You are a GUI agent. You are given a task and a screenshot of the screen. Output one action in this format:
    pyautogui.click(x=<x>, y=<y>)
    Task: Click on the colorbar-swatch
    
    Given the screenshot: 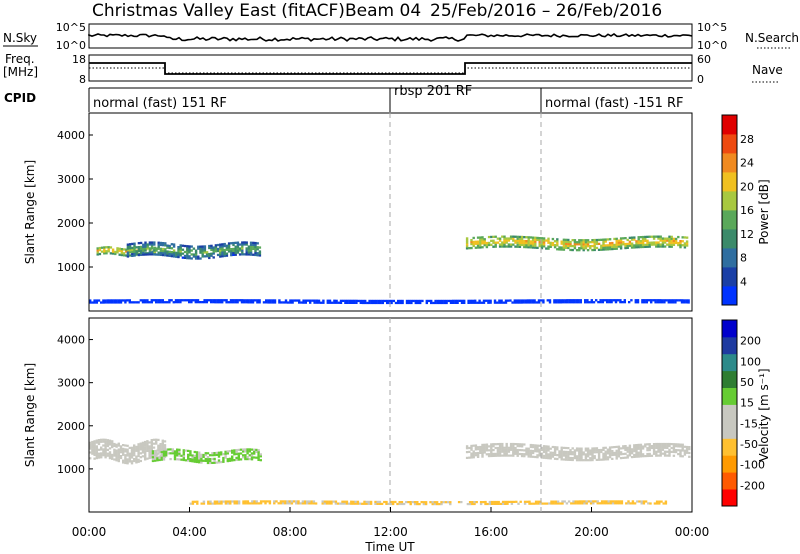 What is the action you would take?
    pyautogui.click(x=729, y=239)
    